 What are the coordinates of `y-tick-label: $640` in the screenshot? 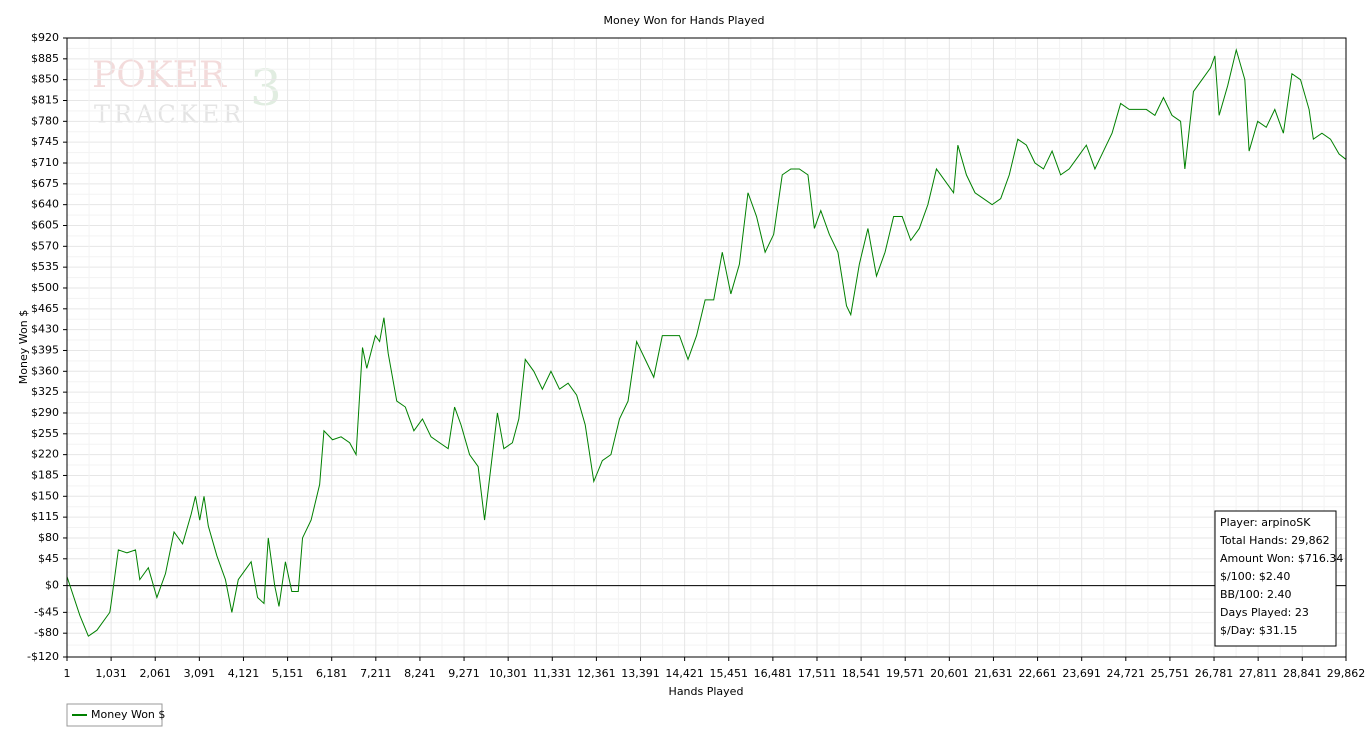 It's located at (45, 204).